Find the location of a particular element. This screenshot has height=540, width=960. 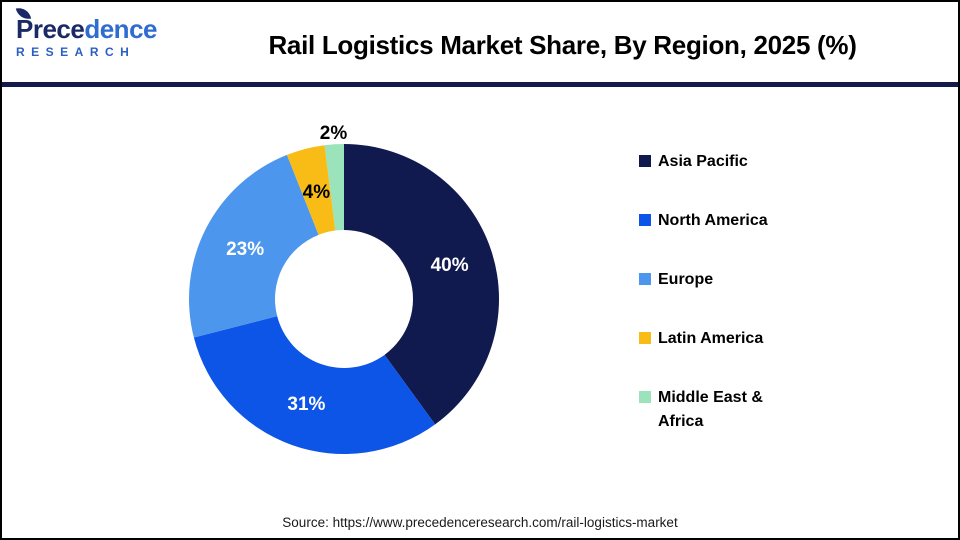

legend-item-europe: Europe is located at coordinates (711, 280).